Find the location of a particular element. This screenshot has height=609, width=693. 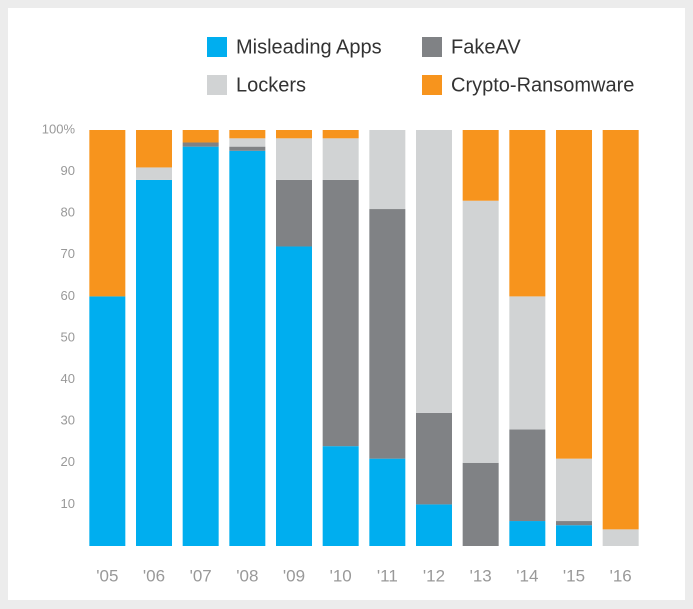

y-tick-label: 50 is located at coordinates (68, 336).